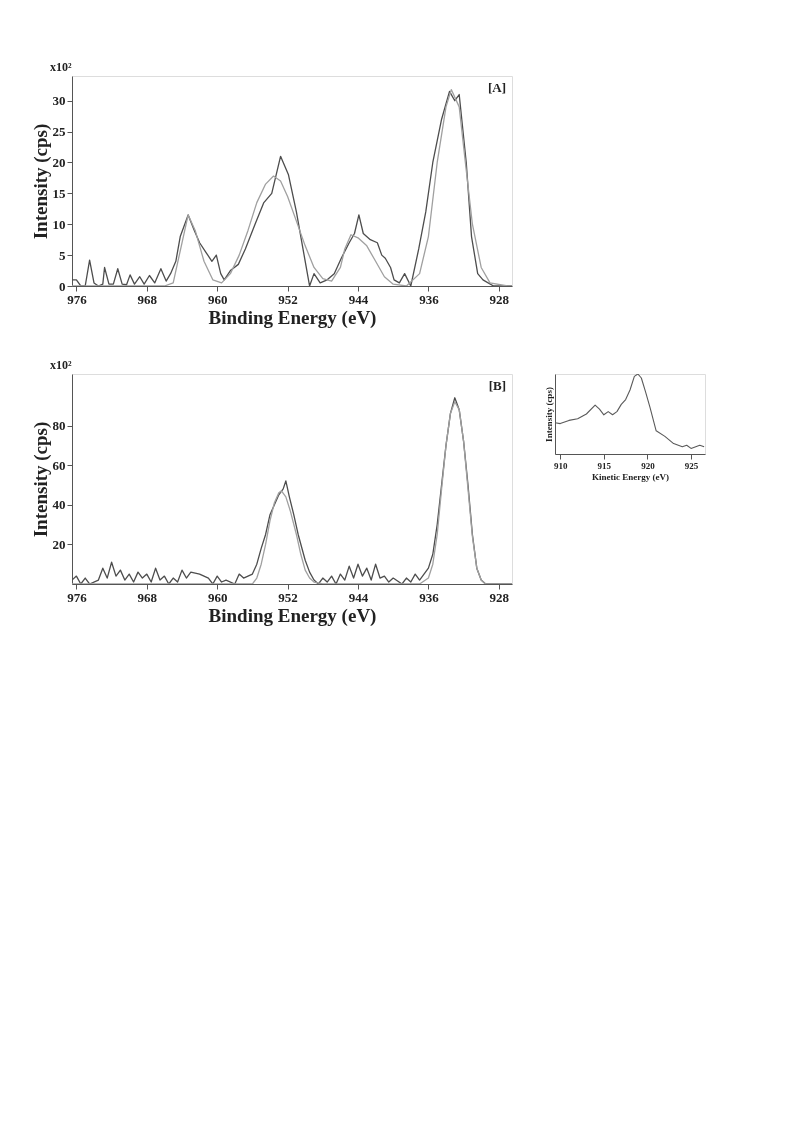  I want to click on y-tick-label: 80, so click(59, 426).